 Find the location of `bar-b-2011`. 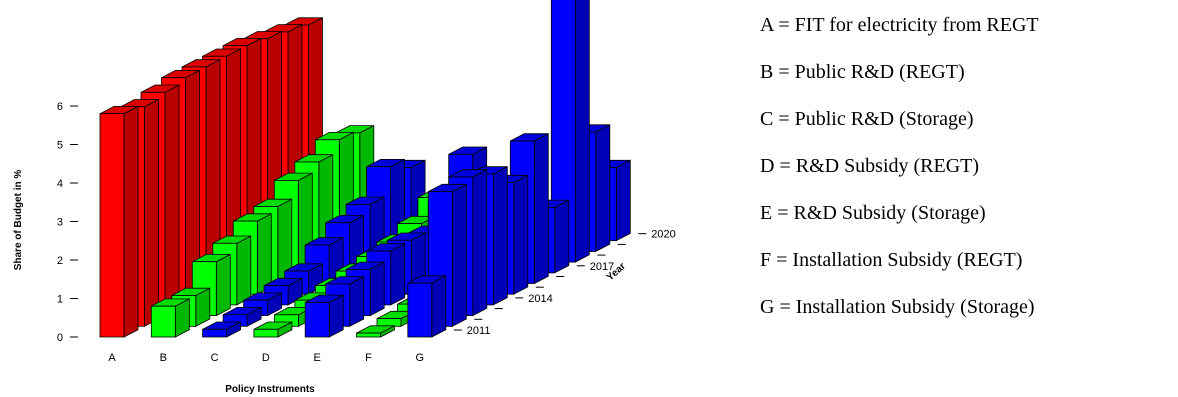

bar-b-2011 is located at coordinates (170, 318).